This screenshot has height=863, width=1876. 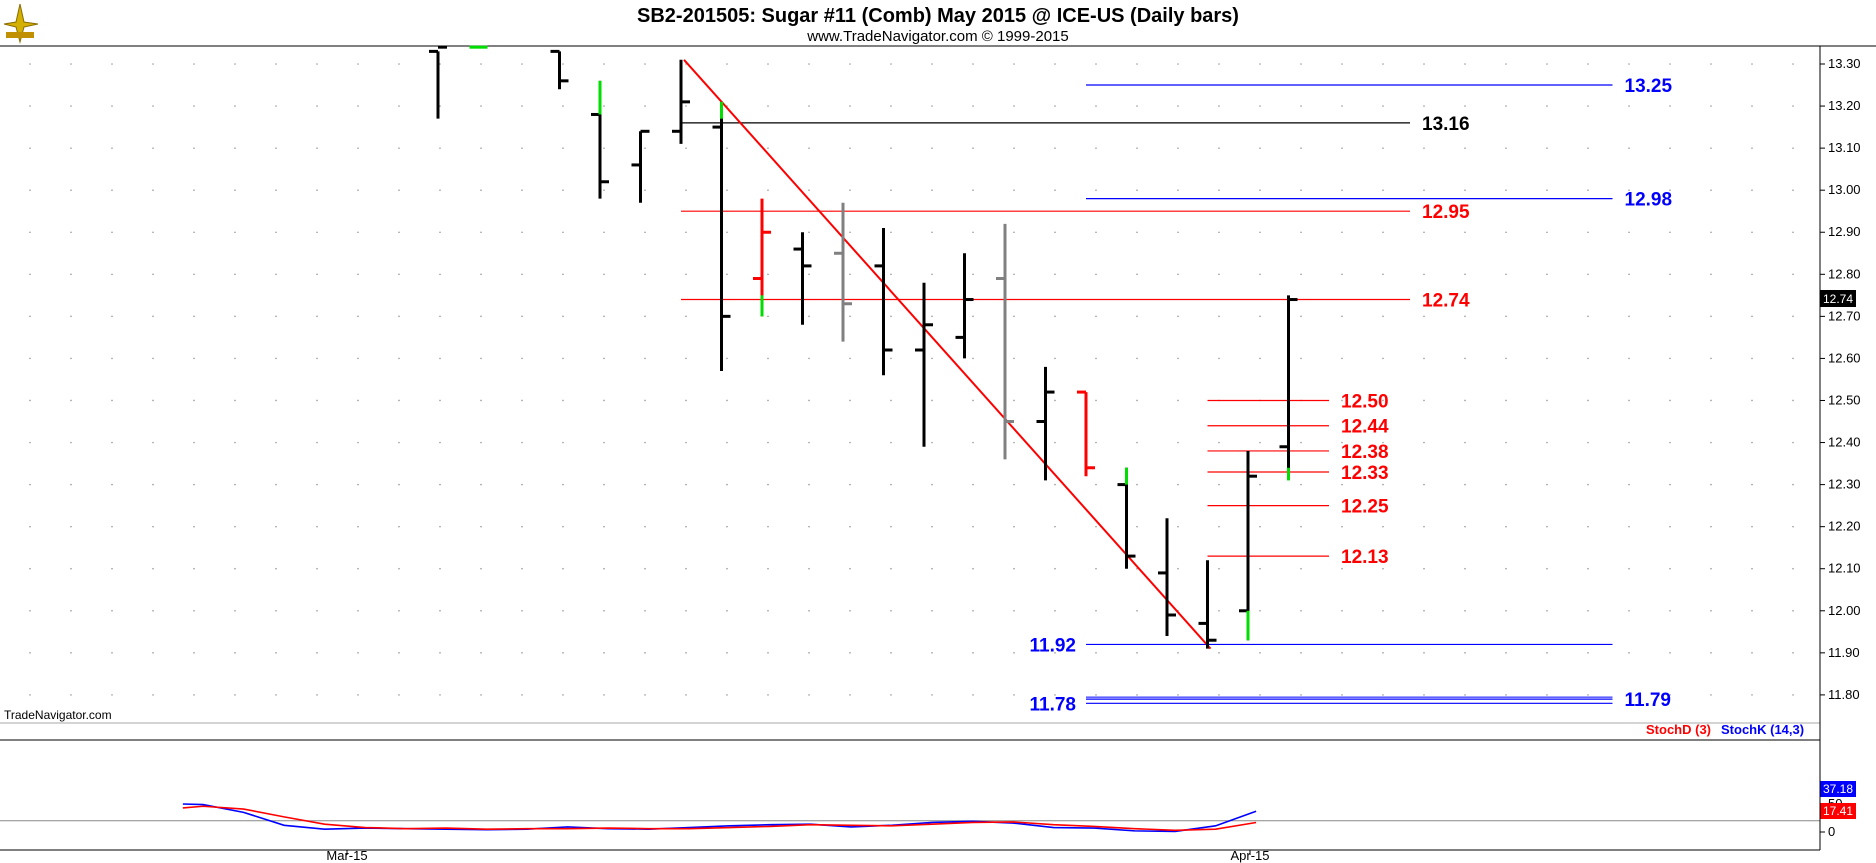 I want to click on price-tick-label: 12.90, so click(x=1844, y=231).